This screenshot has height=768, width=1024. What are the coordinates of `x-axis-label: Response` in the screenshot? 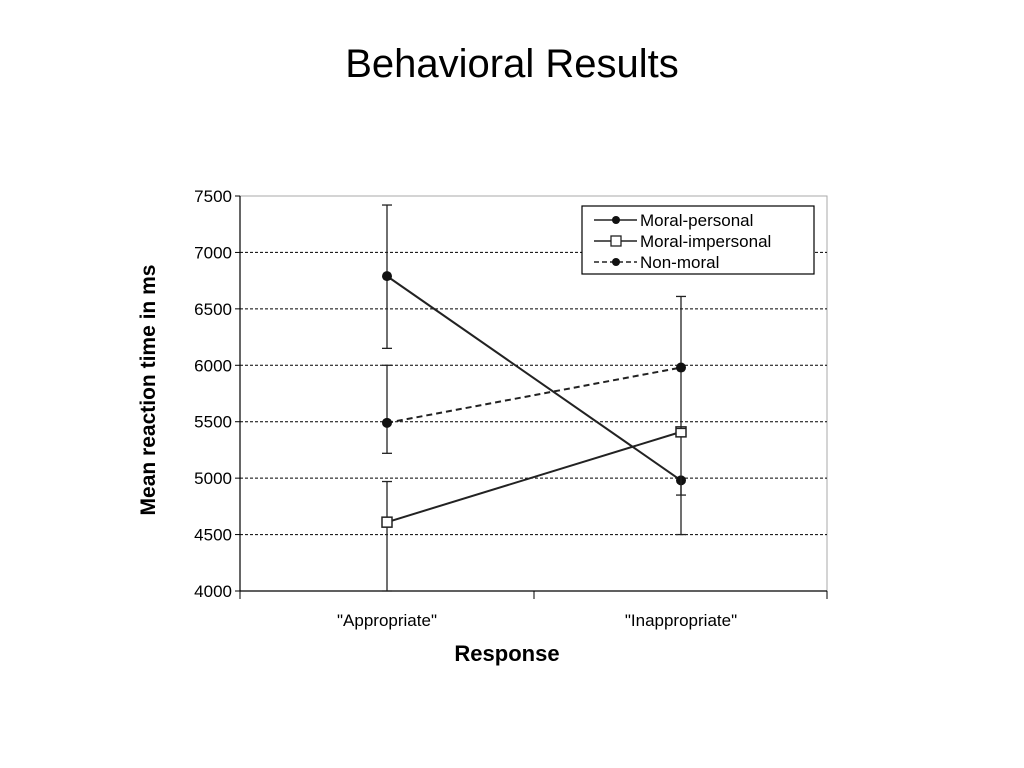 It's located at (506, 653).